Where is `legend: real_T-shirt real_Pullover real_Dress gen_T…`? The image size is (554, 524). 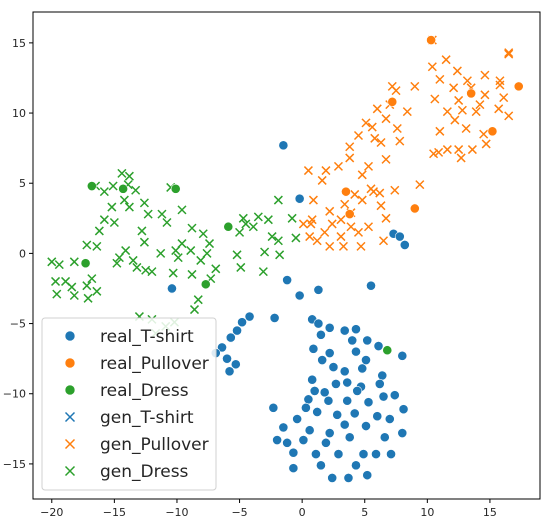
legend: real_T-shirt real_Pullover real_Dress gen_T… is located at coordinates (129, 404).